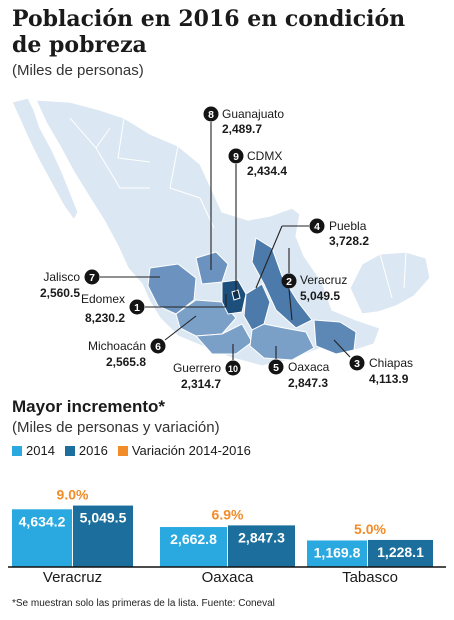 The width and height of the screenshot is (454, 620). I want to click on state-value-2: 5,049.5, so click(320, 296).